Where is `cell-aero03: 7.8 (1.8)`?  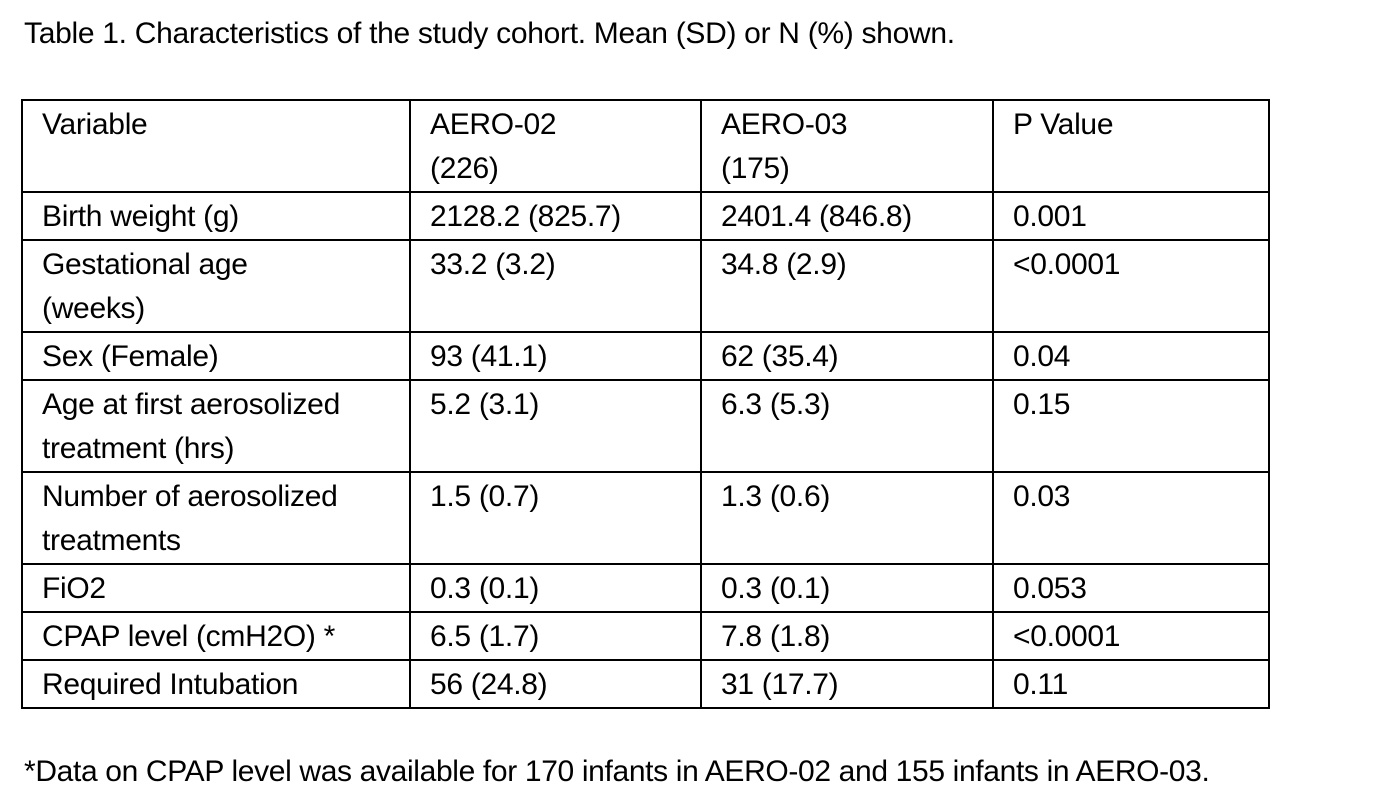
cell-aero03: 7.8 (1.8) is located at coordinates (847, 636).